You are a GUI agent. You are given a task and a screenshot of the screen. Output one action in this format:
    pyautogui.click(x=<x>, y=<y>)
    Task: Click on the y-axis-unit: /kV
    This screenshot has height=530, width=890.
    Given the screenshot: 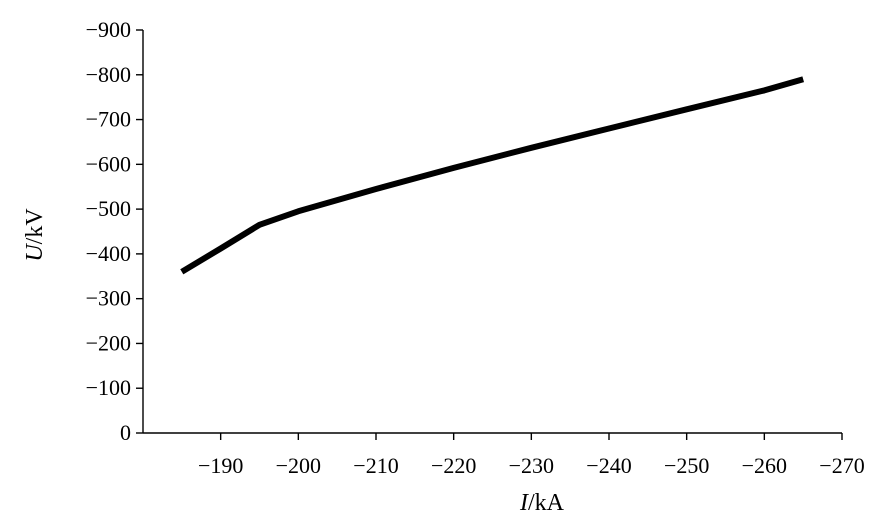 What is the action you would take?
    pyautogui.click(x=35, y=226)
    